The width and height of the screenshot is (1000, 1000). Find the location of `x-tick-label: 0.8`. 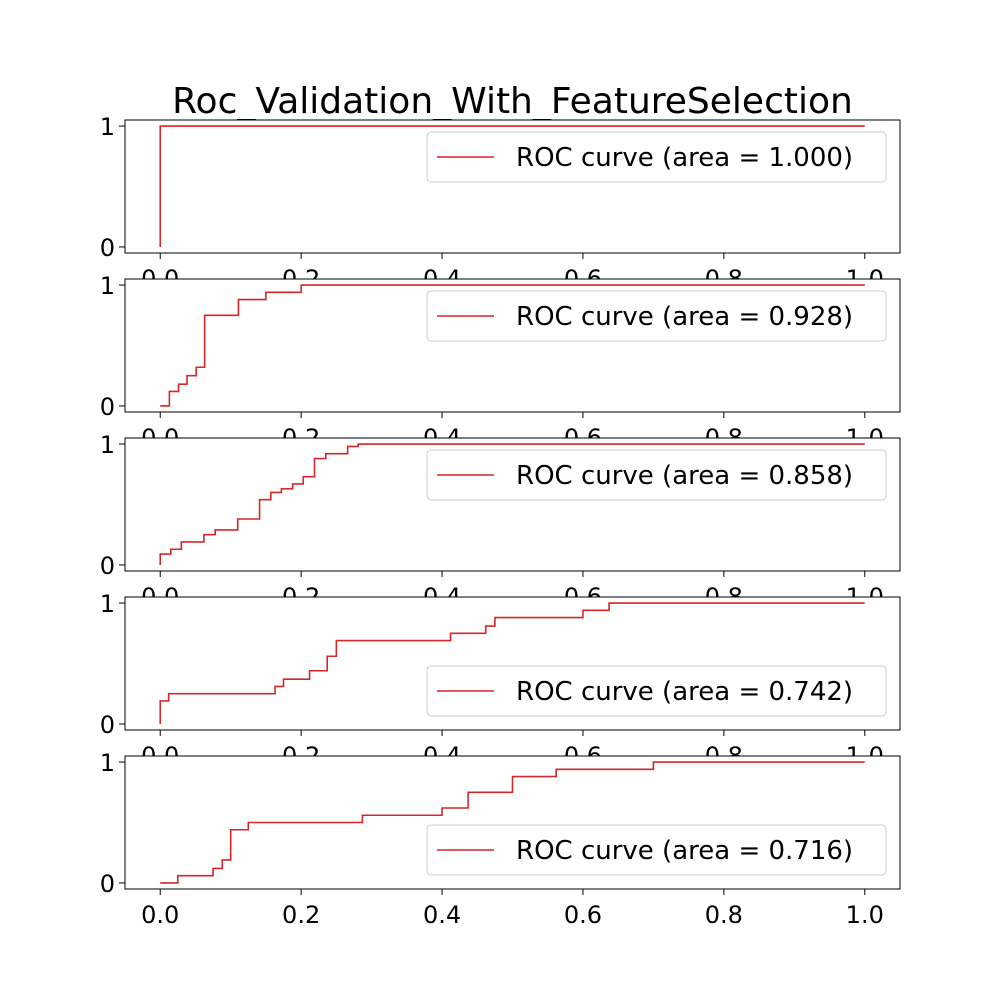

x-tick-label: 0.8 is located at coordinates (724, 915).